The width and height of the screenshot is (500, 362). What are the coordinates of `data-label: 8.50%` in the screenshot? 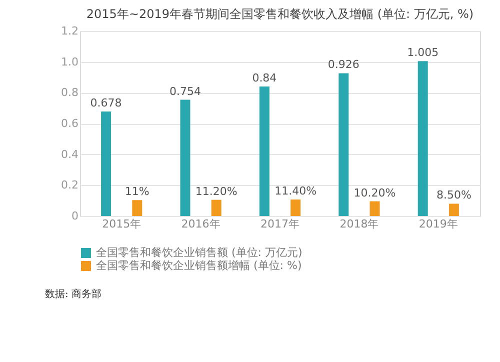 It's located at (454, 195).